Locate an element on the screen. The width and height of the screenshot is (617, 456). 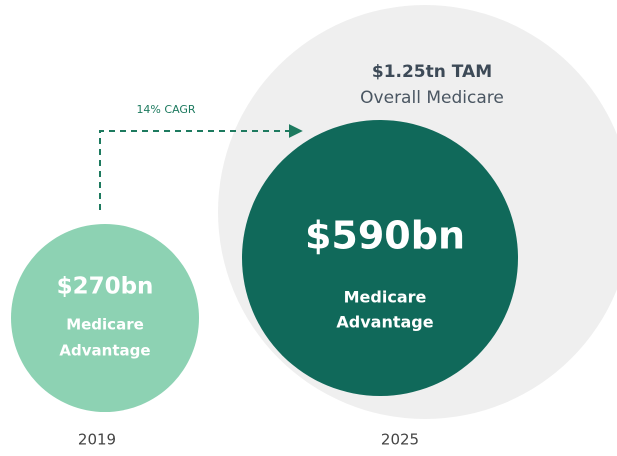
past-circle is located at coordinates (105, 318).